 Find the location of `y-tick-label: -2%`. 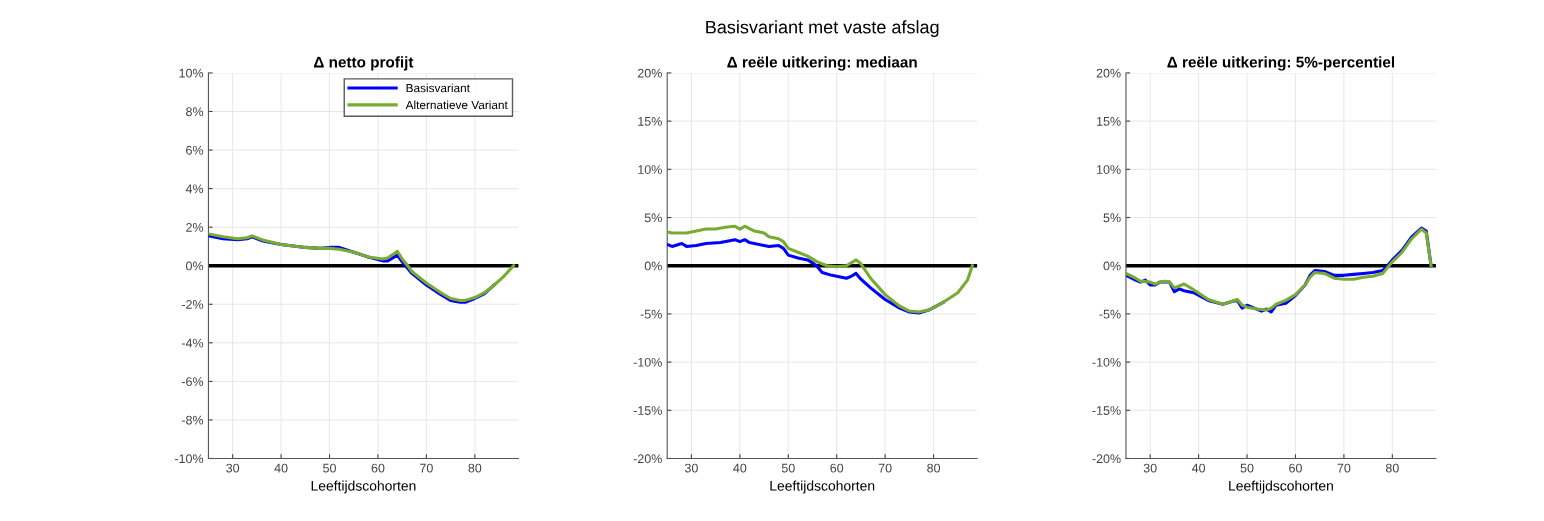

y-tick-label: -2% is located at coordinates (192, 304).